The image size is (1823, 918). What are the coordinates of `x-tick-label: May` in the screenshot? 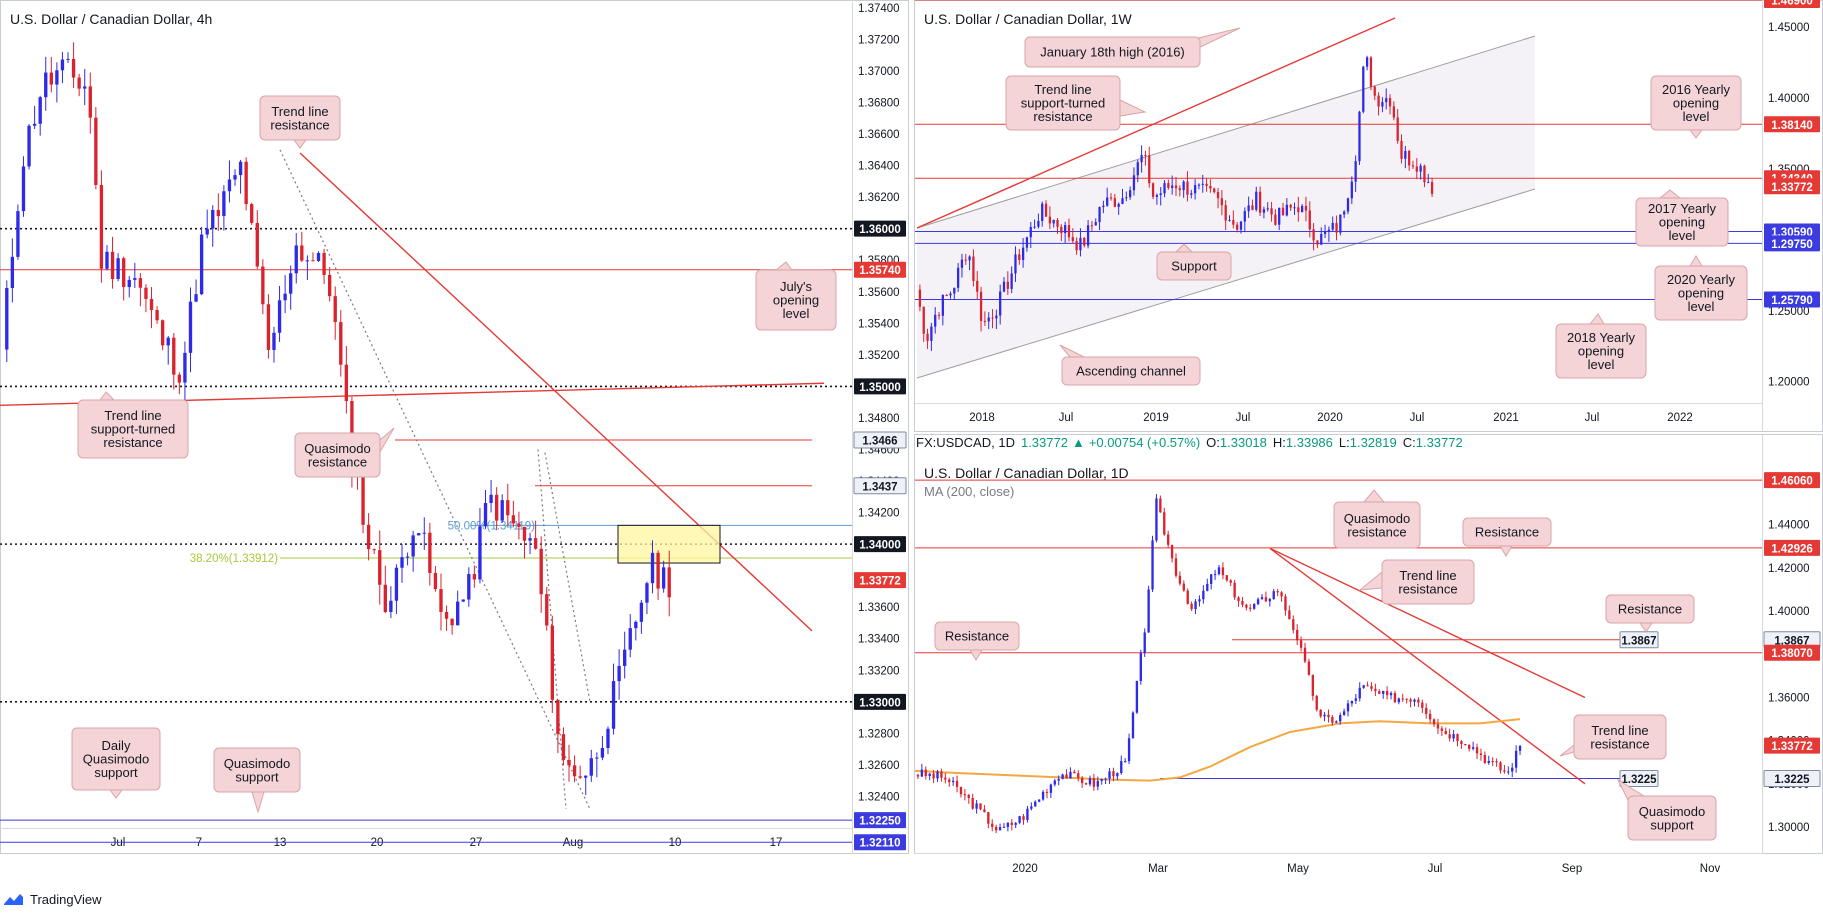 It's located at (1298, 869).